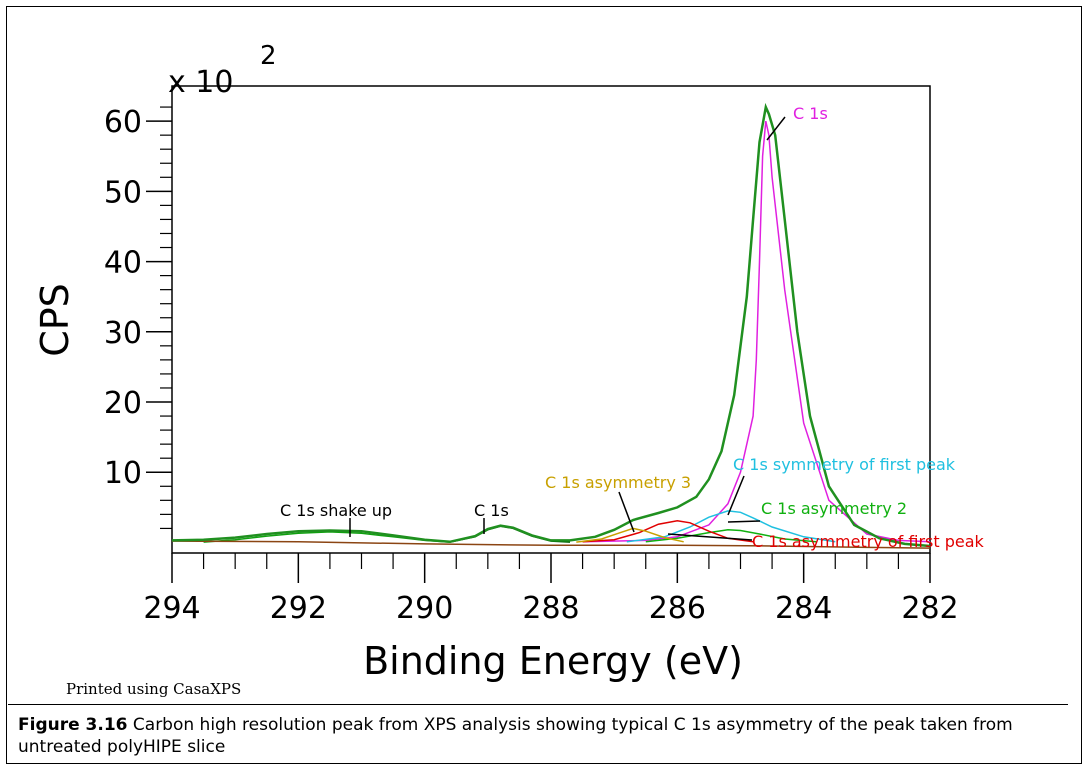  Describe the element at coordinates (424, 608) in the screenshot. I see `x-tick-label: 290` at that location.